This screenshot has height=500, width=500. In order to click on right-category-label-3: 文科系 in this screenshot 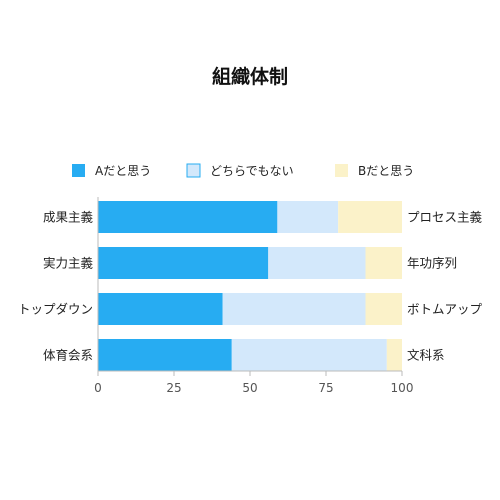, I will do `click(426, 355)`.